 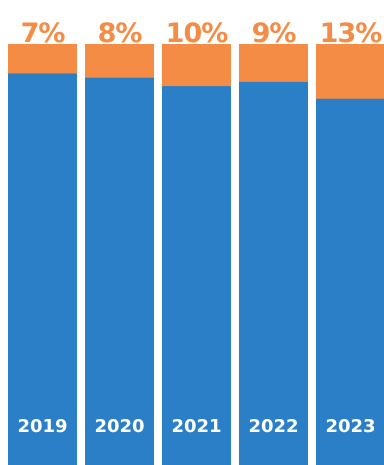 I want to click on category-label-2019: 2019, so click(x=42, y=426).